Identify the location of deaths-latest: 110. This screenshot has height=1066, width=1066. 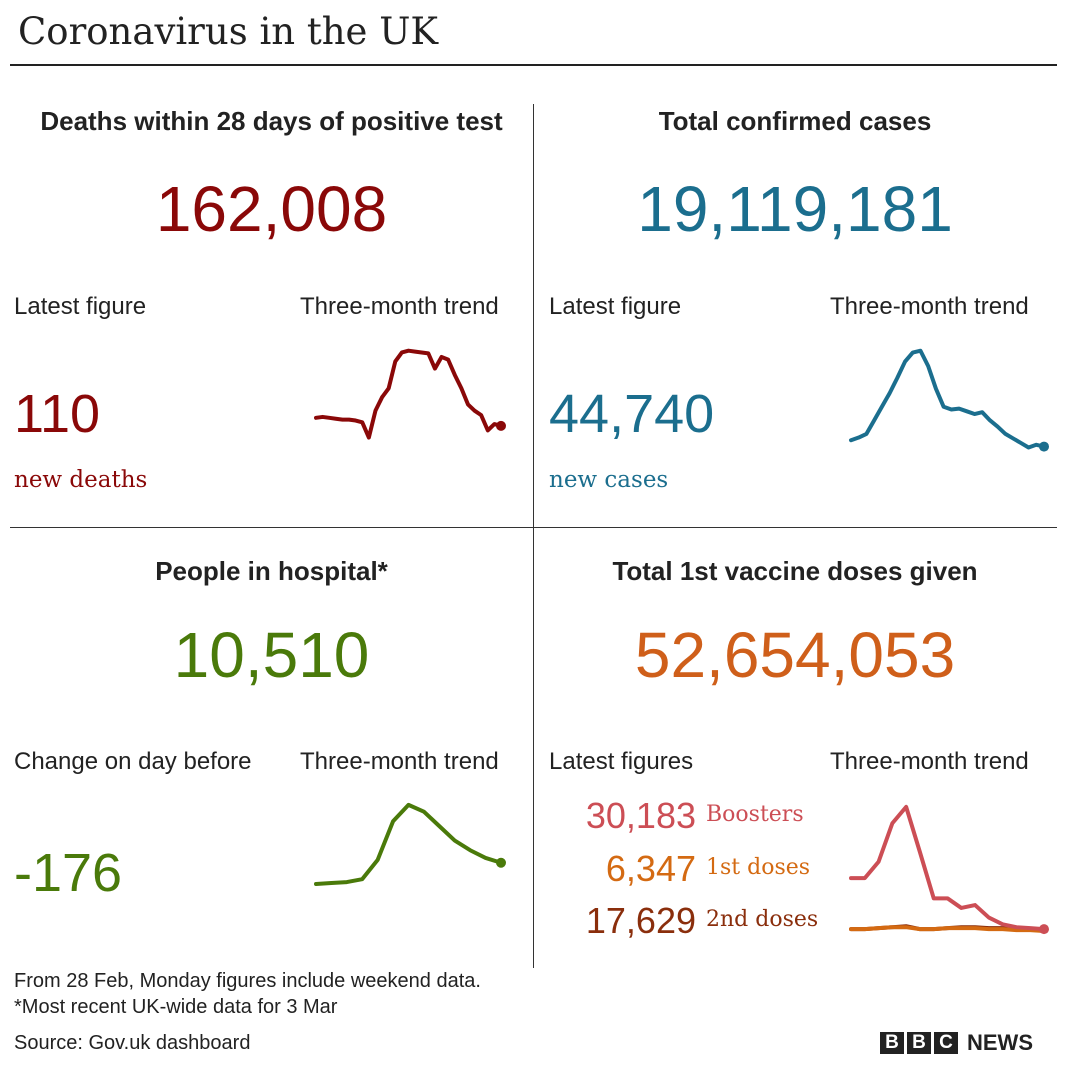
(57, 414).